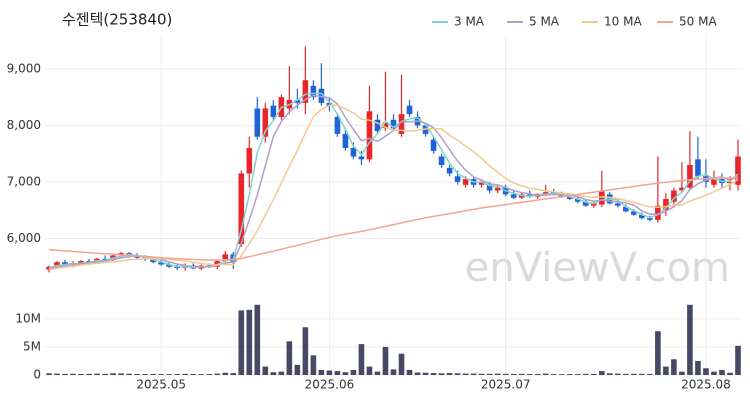  What do you see at coordinates (24, 125) in the screenshot?
I see `y-tick-label: 8,000` at bounding box center [24, 125].